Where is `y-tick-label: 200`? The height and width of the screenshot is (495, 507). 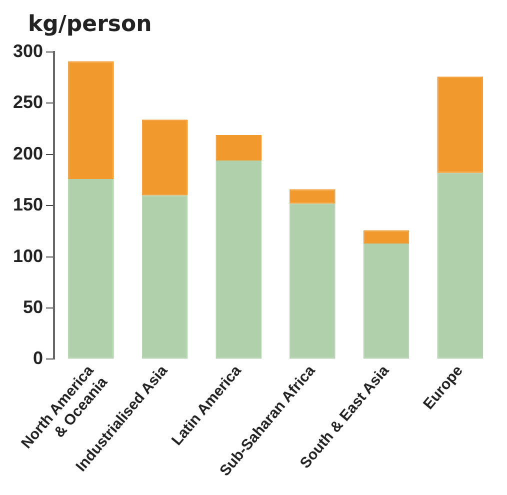
y-tick-label: 200 is located at coordinates (28, 153).